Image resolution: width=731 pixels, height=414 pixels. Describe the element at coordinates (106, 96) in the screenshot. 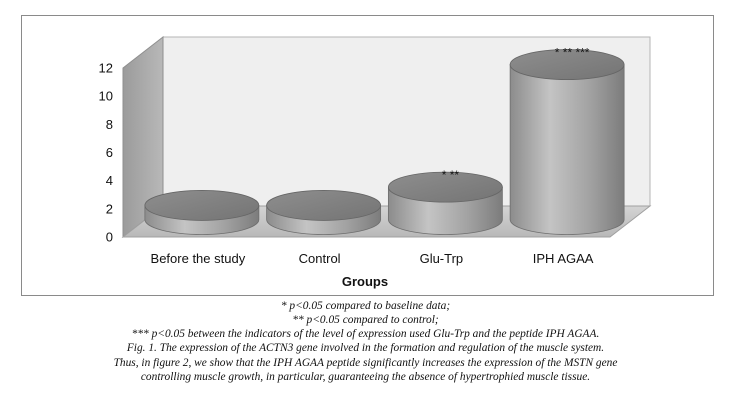

I see `y-tick-label: 10` at that location.